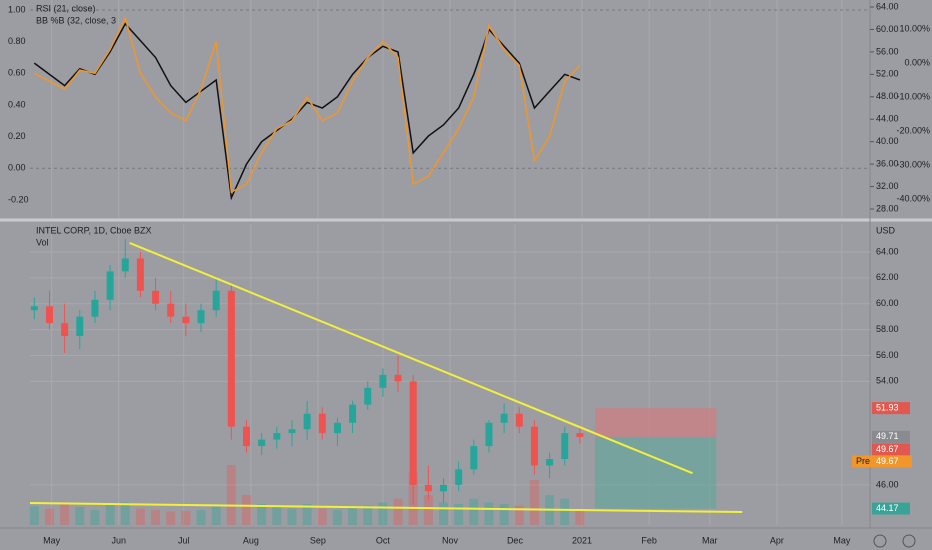 The height and width of the screenshot is (550, 932). Describe the element at coordinates (94, 230) in the screenshot. I see `chart-title: INTEL CORP, 1D, Cboe BZX` at that location.